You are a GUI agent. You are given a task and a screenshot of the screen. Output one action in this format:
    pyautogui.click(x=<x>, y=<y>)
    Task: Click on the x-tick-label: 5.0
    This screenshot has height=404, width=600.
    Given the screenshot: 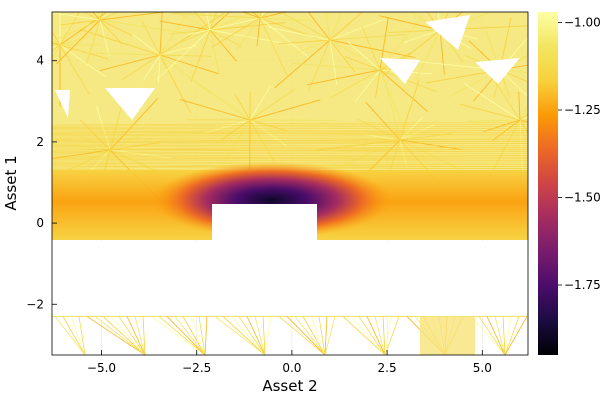 What is the action you would take?
    pyautogui.click(x=482, y=368)
    